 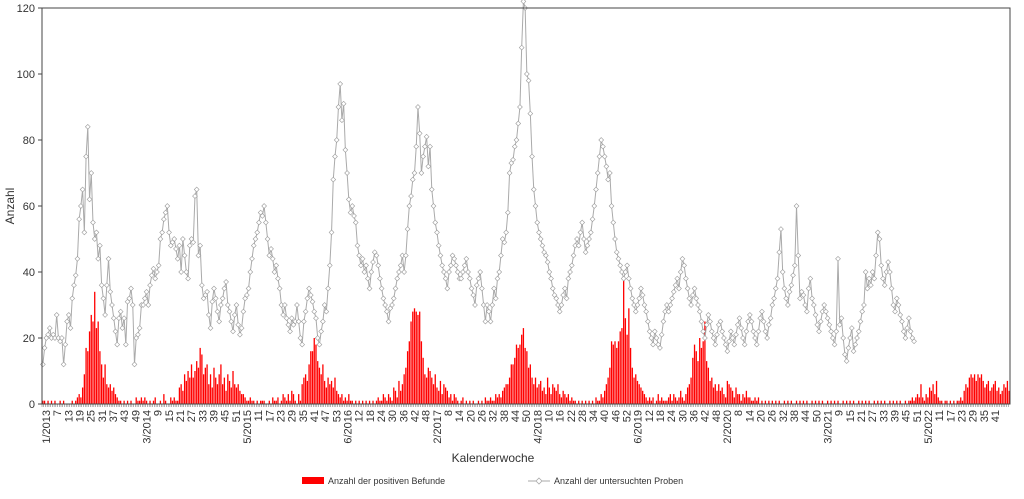 What do you see at coordinates (349, 427) in the screenshot?
I see `x-tick-label: 6/2016` at bounding box center [349, 427].